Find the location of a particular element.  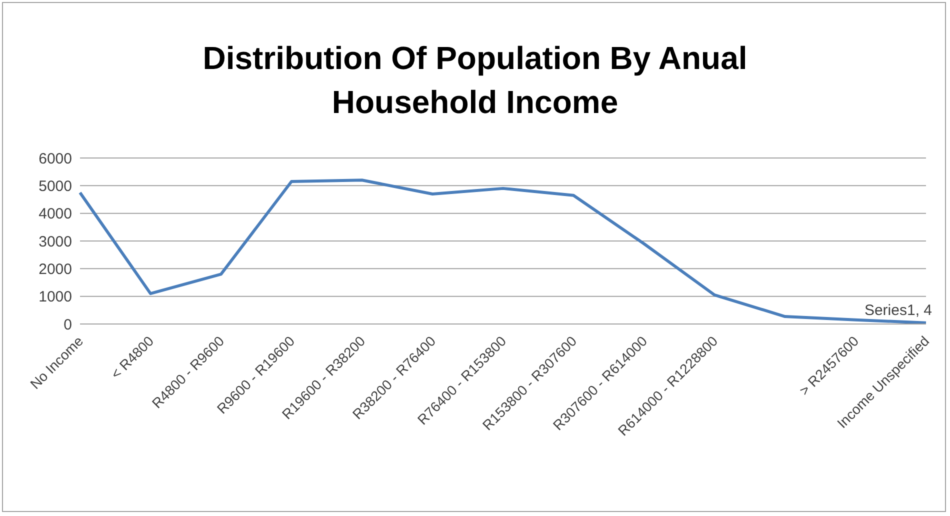

data-label: Series1, 4 is located at coordinates (898, 310).